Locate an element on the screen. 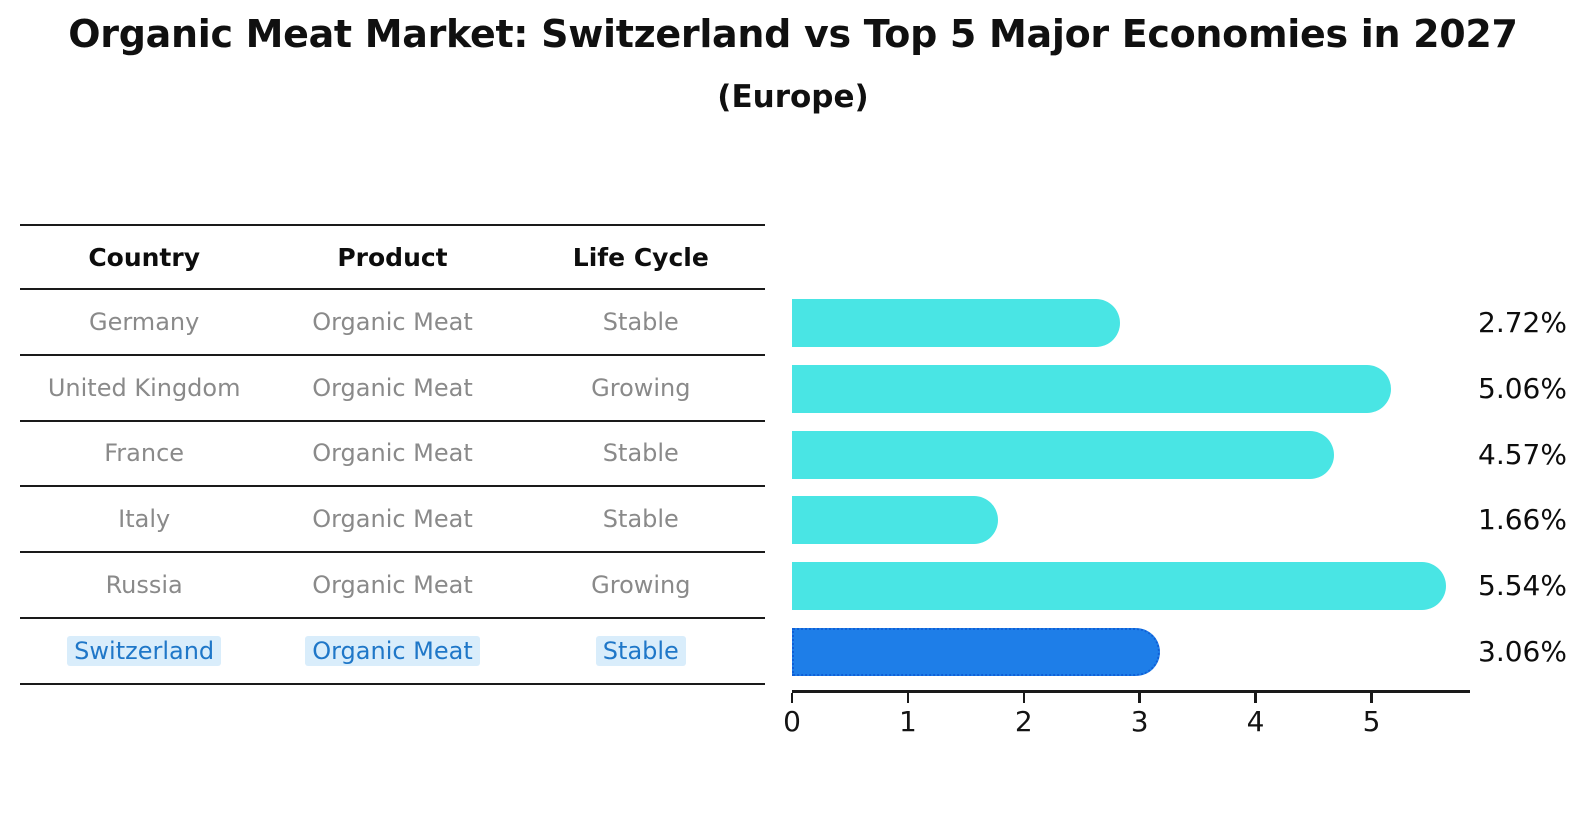 The height and width of the screenshot is (823, 1586). table-row-switzerland: Switzerland Organic Meat Stable is located at coordinates (392, 652).